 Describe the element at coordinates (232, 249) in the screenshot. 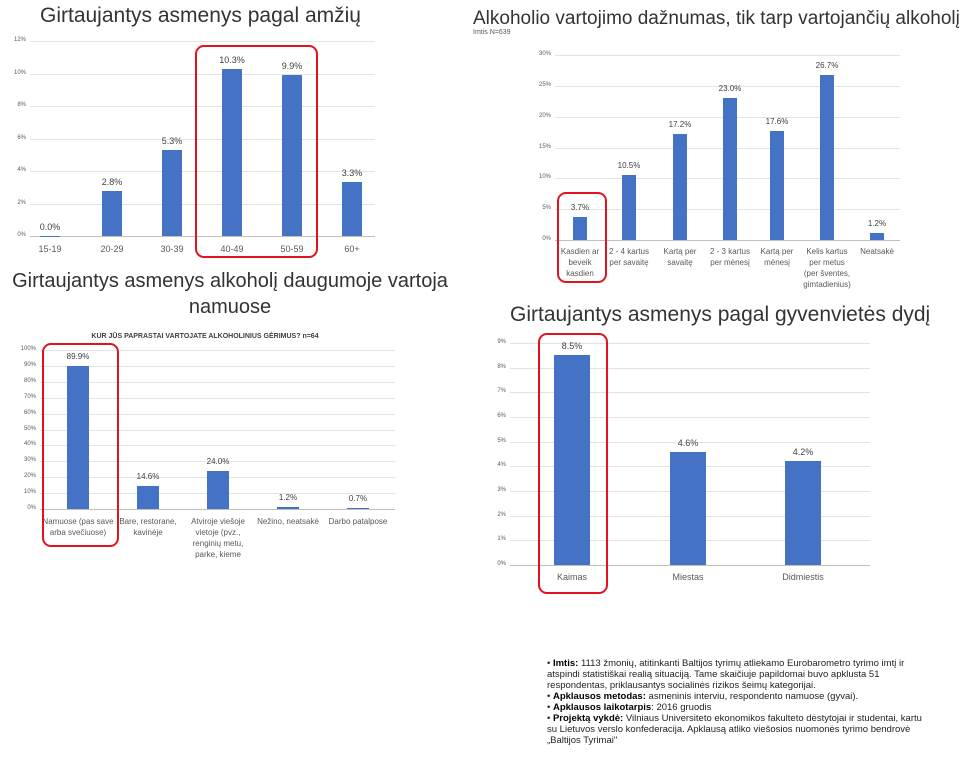

I see `x-tick-label: 40-49` at that location.